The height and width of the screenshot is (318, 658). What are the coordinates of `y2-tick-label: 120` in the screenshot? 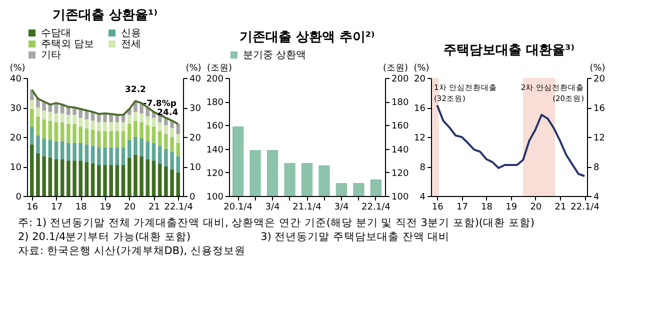 It's located at (400, 173).